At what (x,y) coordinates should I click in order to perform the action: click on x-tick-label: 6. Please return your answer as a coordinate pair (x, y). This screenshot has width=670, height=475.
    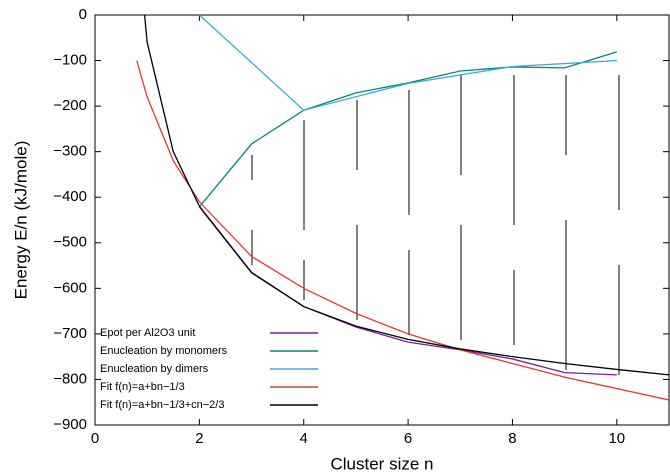
    Looking at the image, I should click on (408, 438).